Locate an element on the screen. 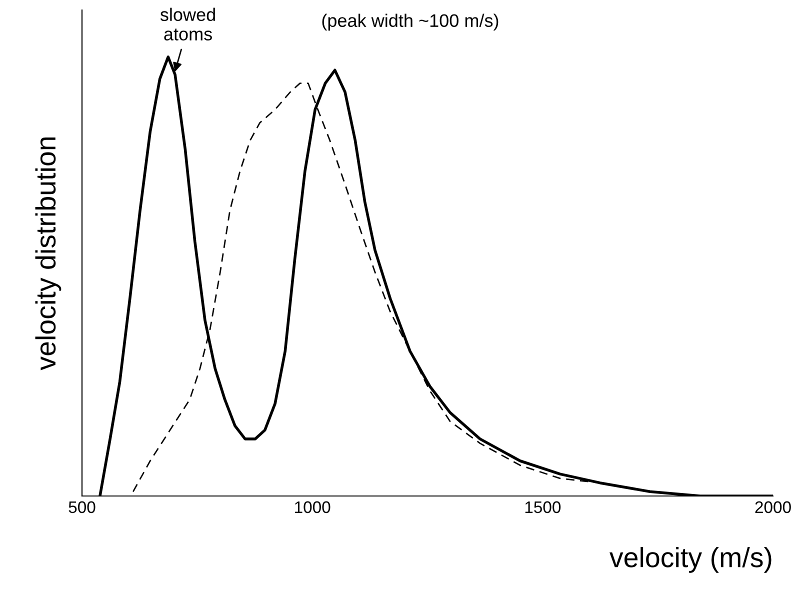 Image resolution: width=805 pixels, height=601 pixels. x-axis-title: velocity (m/s) is located at coordinates (691, 559).